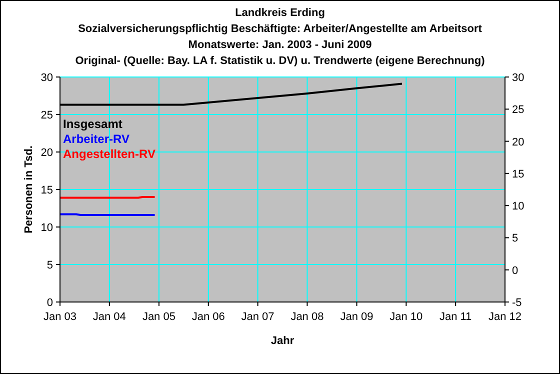 The image size is (560, 374). What do you see at coordinates (518, 78) in the screenshot?
I see `y2-tick-label: 30` at bounding box center [518, 78].